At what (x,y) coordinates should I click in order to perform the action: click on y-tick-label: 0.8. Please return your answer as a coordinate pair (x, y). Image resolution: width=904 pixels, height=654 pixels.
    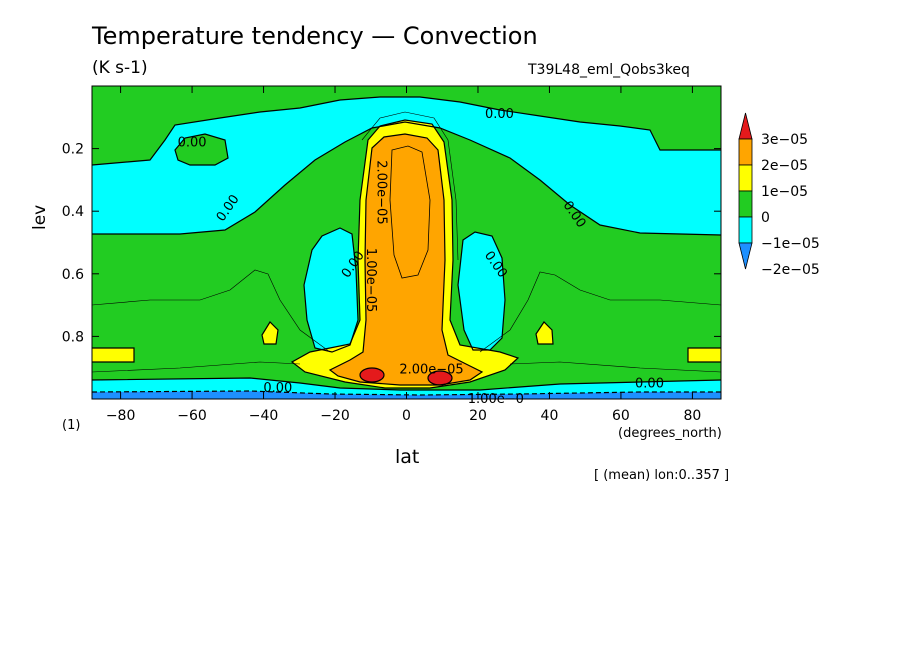
    Looking at the image, I should click on (73, 337).